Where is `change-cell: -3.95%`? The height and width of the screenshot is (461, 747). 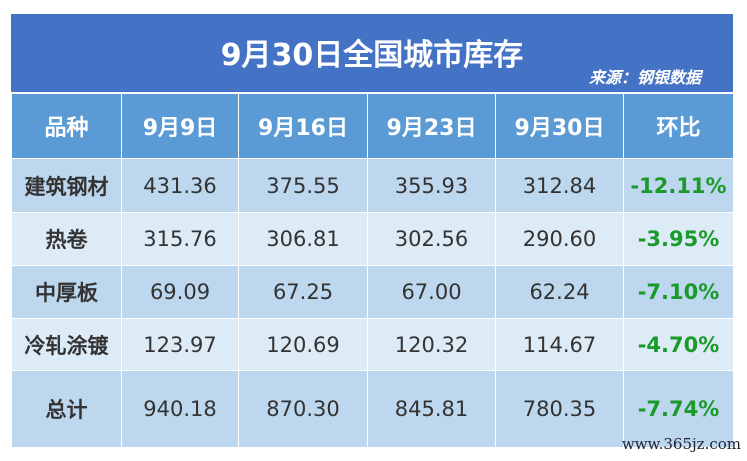 change-cell: -3.95% is located at coordinates (678, 239).